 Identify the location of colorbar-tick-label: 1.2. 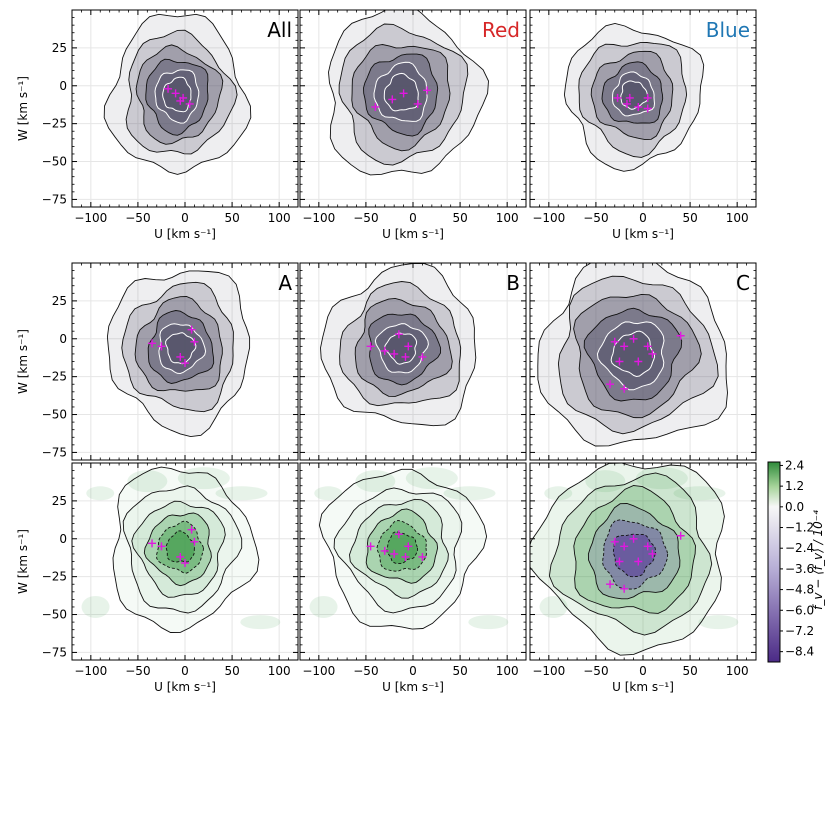
(794, 486).